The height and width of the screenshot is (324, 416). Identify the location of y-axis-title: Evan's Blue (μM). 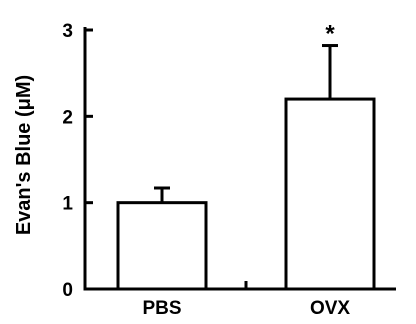
(24, 155).